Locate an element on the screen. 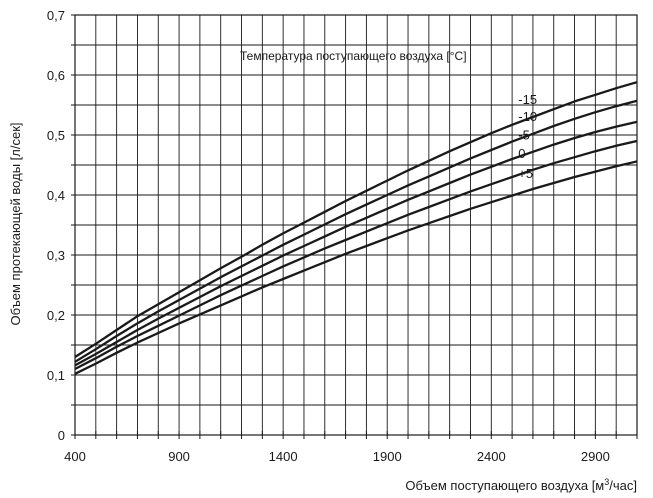 This screenshot has width=653, height=498. y-tick-label: 0,4 is located at coordinates (56, 195).